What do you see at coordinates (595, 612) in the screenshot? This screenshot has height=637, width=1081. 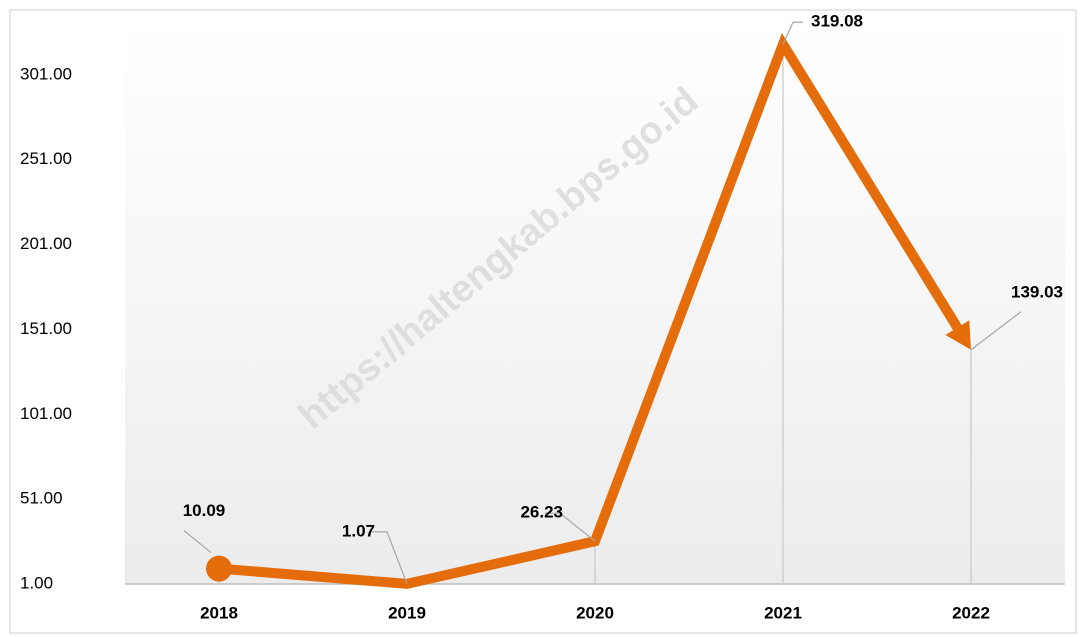 I see `x-tick-label: 2020` at bounding box center [595, 612].